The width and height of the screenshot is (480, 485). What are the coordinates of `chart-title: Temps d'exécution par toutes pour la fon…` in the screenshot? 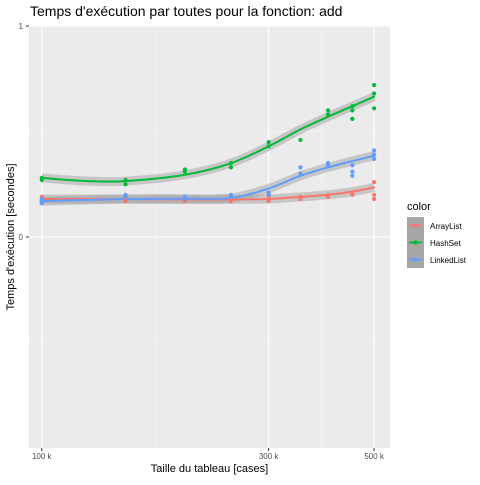 It's located at (186, 11).